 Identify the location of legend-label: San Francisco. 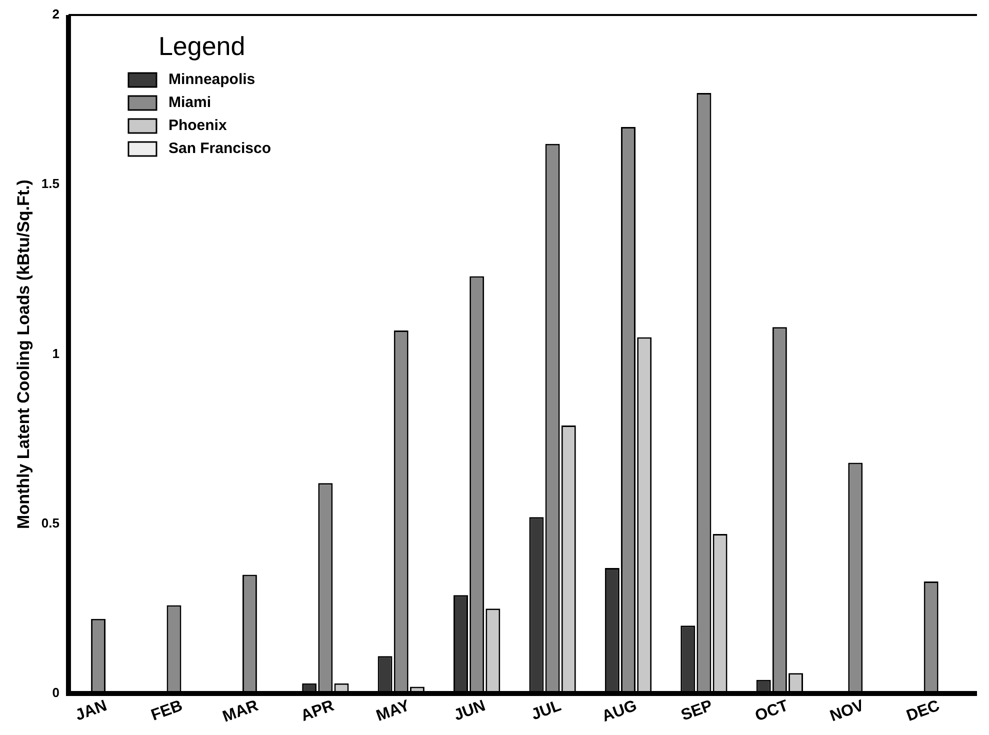
(220, 149).